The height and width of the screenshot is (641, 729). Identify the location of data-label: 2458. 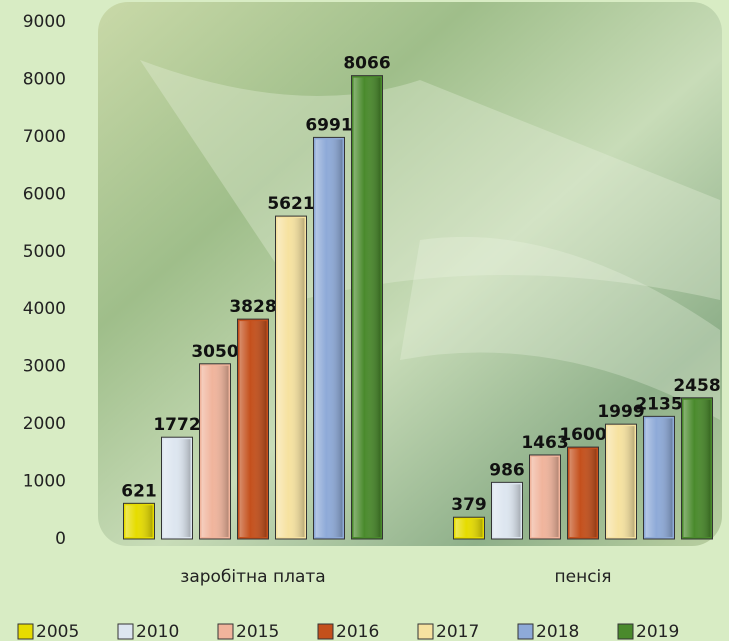
(696, 386).